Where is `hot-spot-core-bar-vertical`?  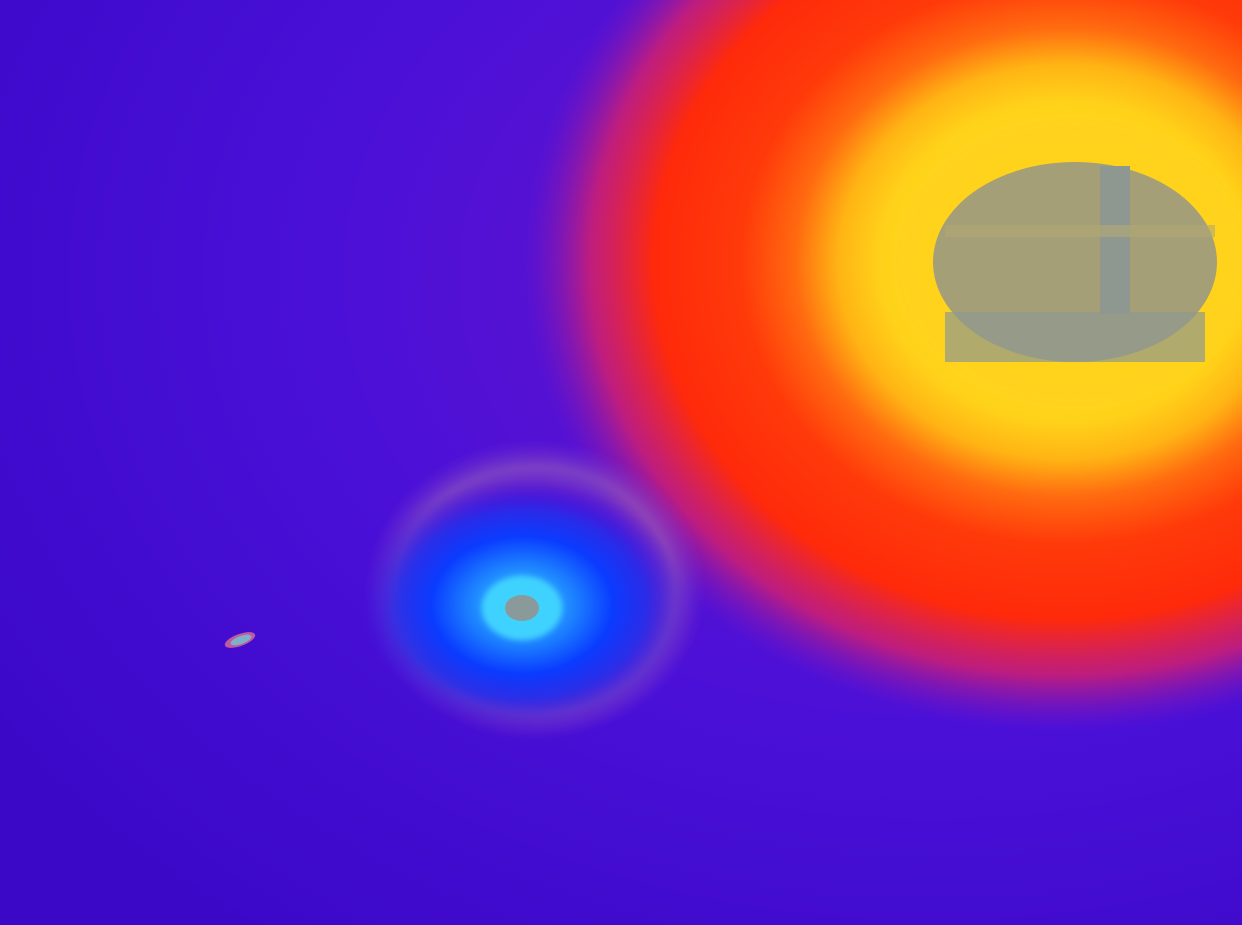 hot-spot-core-bar-vertical is located at coordinates (1115, 240).